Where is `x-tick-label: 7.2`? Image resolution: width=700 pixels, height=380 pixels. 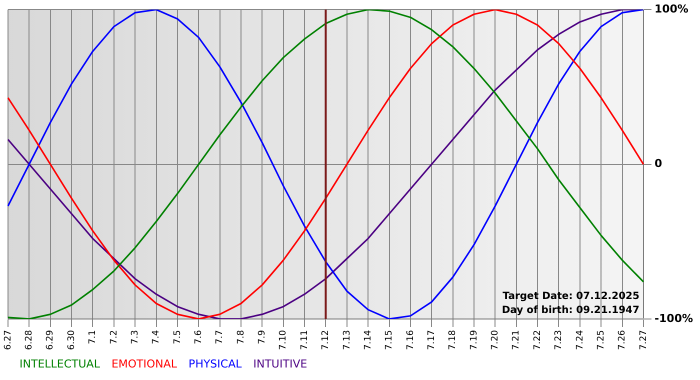 x-tick-label: 7.2 is located at coordinates (114, 337).